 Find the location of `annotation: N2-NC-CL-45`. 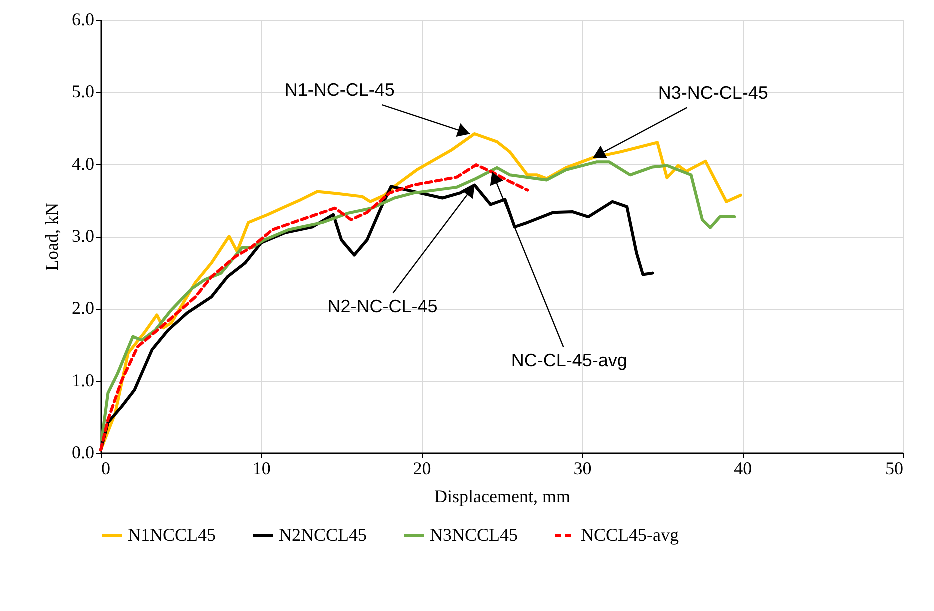

annotation: N2-NC-CL-45 is located at coordinates (383, 306).